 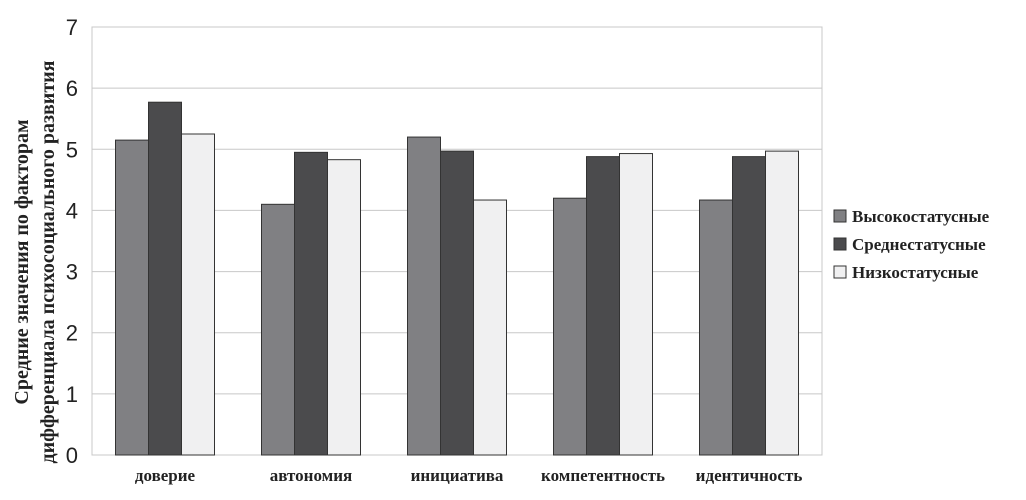 What do you see at coordinates (72, 241) in the screenshot?
I see `y-axis-ticks: 0 1 2 3 4 5 6 7` at bounding box center [72, 241].